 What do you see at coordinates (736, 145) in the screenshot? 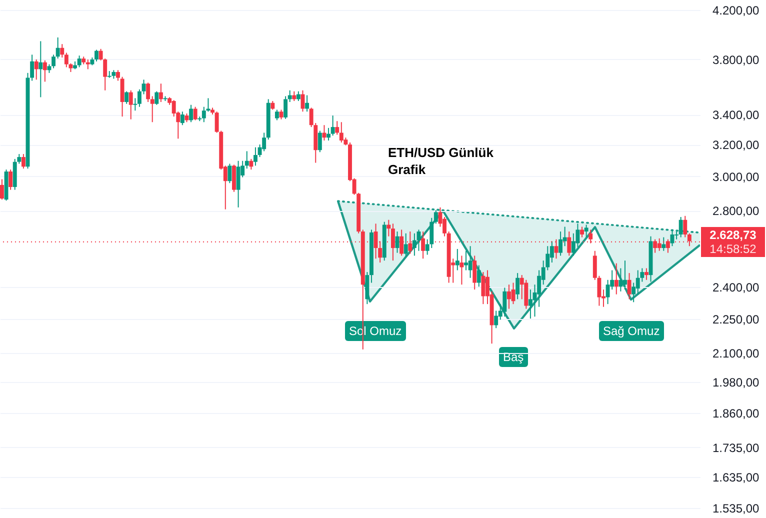
I see `y-tick-label: 3.200,00` at bounding box center [736, 145].